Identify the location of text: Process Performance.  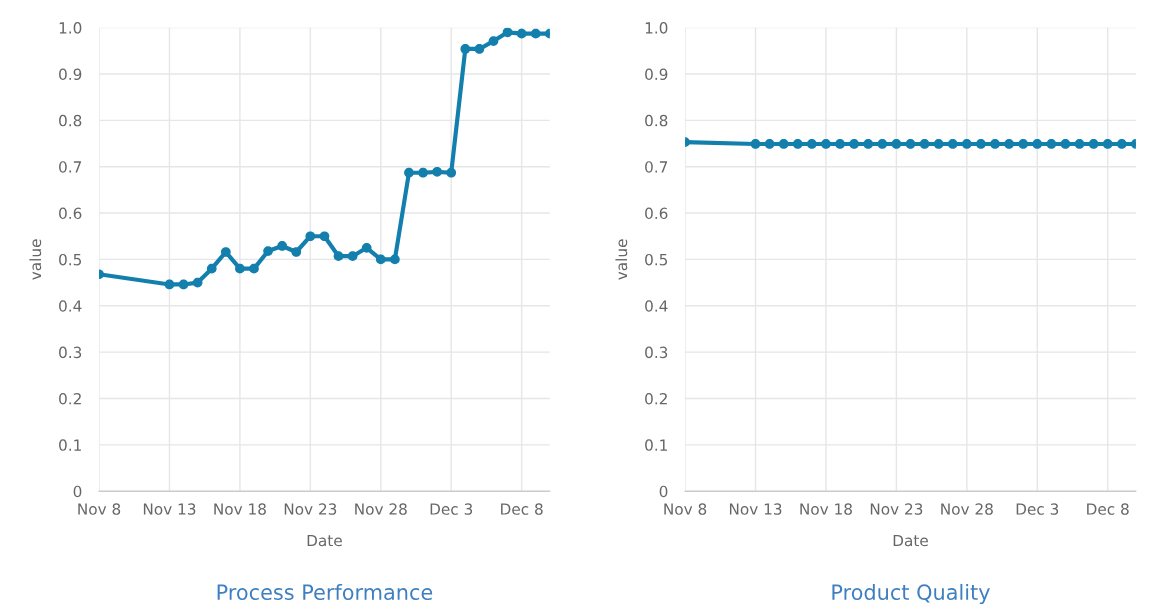
(325, 592).